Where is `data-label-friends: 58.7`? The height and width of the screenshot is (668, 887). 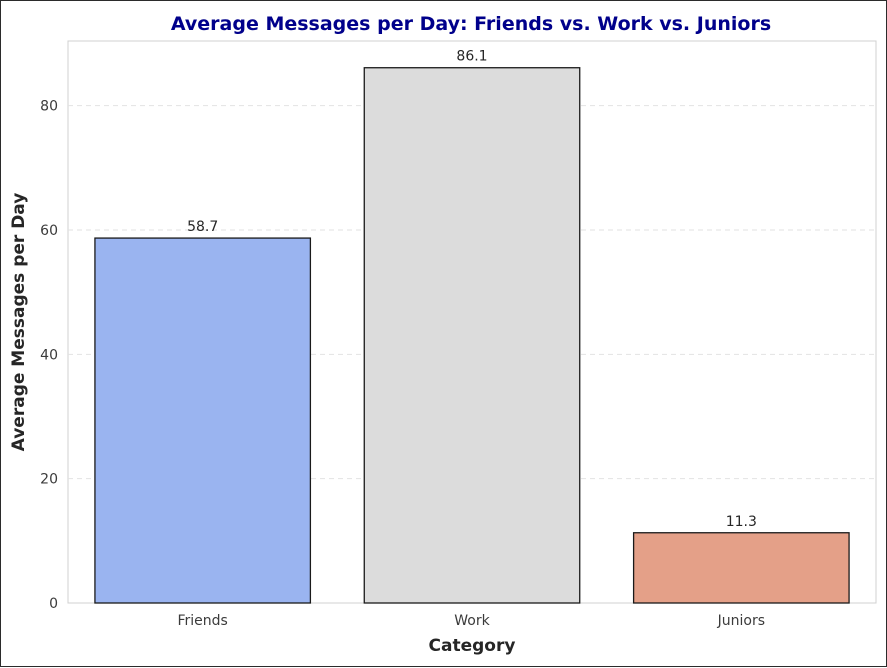
data-label-friends: 58.7 is located at coordinates (202, 227).